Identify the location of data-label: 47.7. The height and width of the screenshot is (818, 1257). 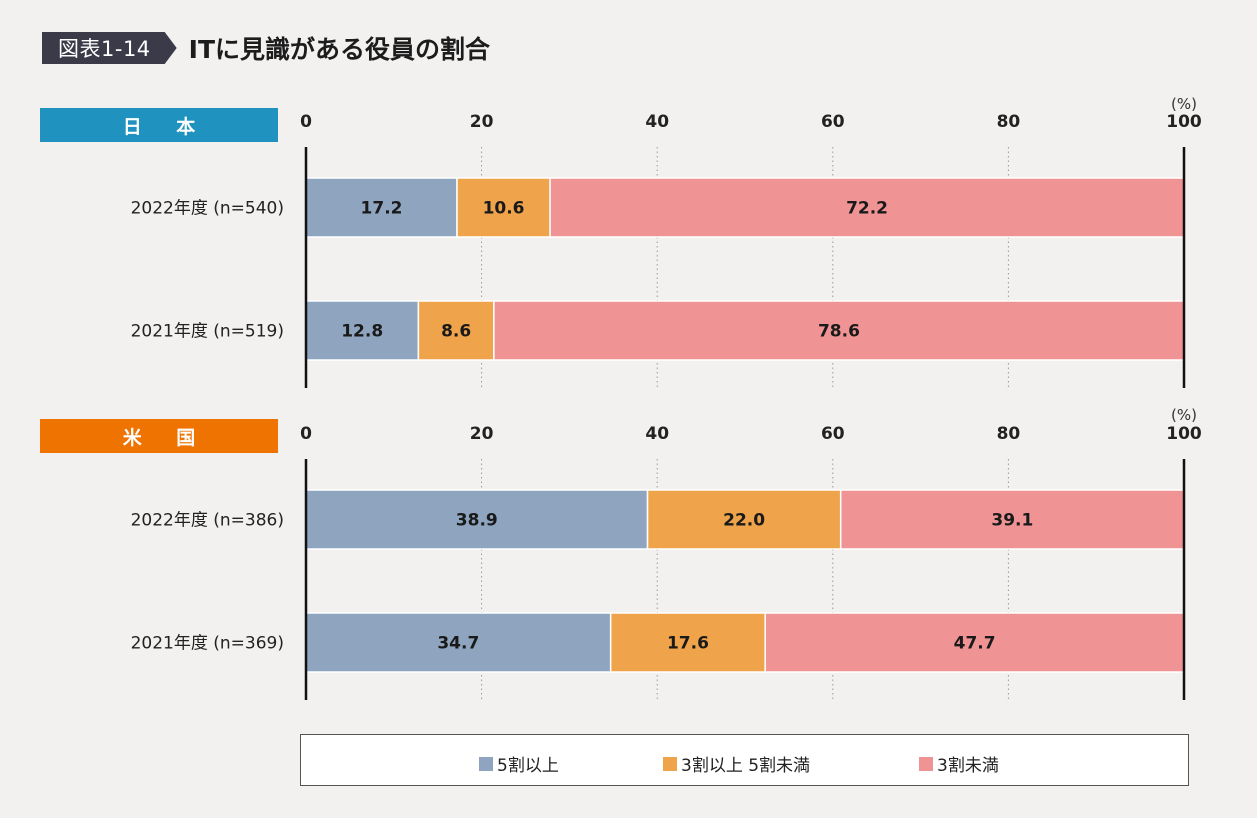
(975, 644).